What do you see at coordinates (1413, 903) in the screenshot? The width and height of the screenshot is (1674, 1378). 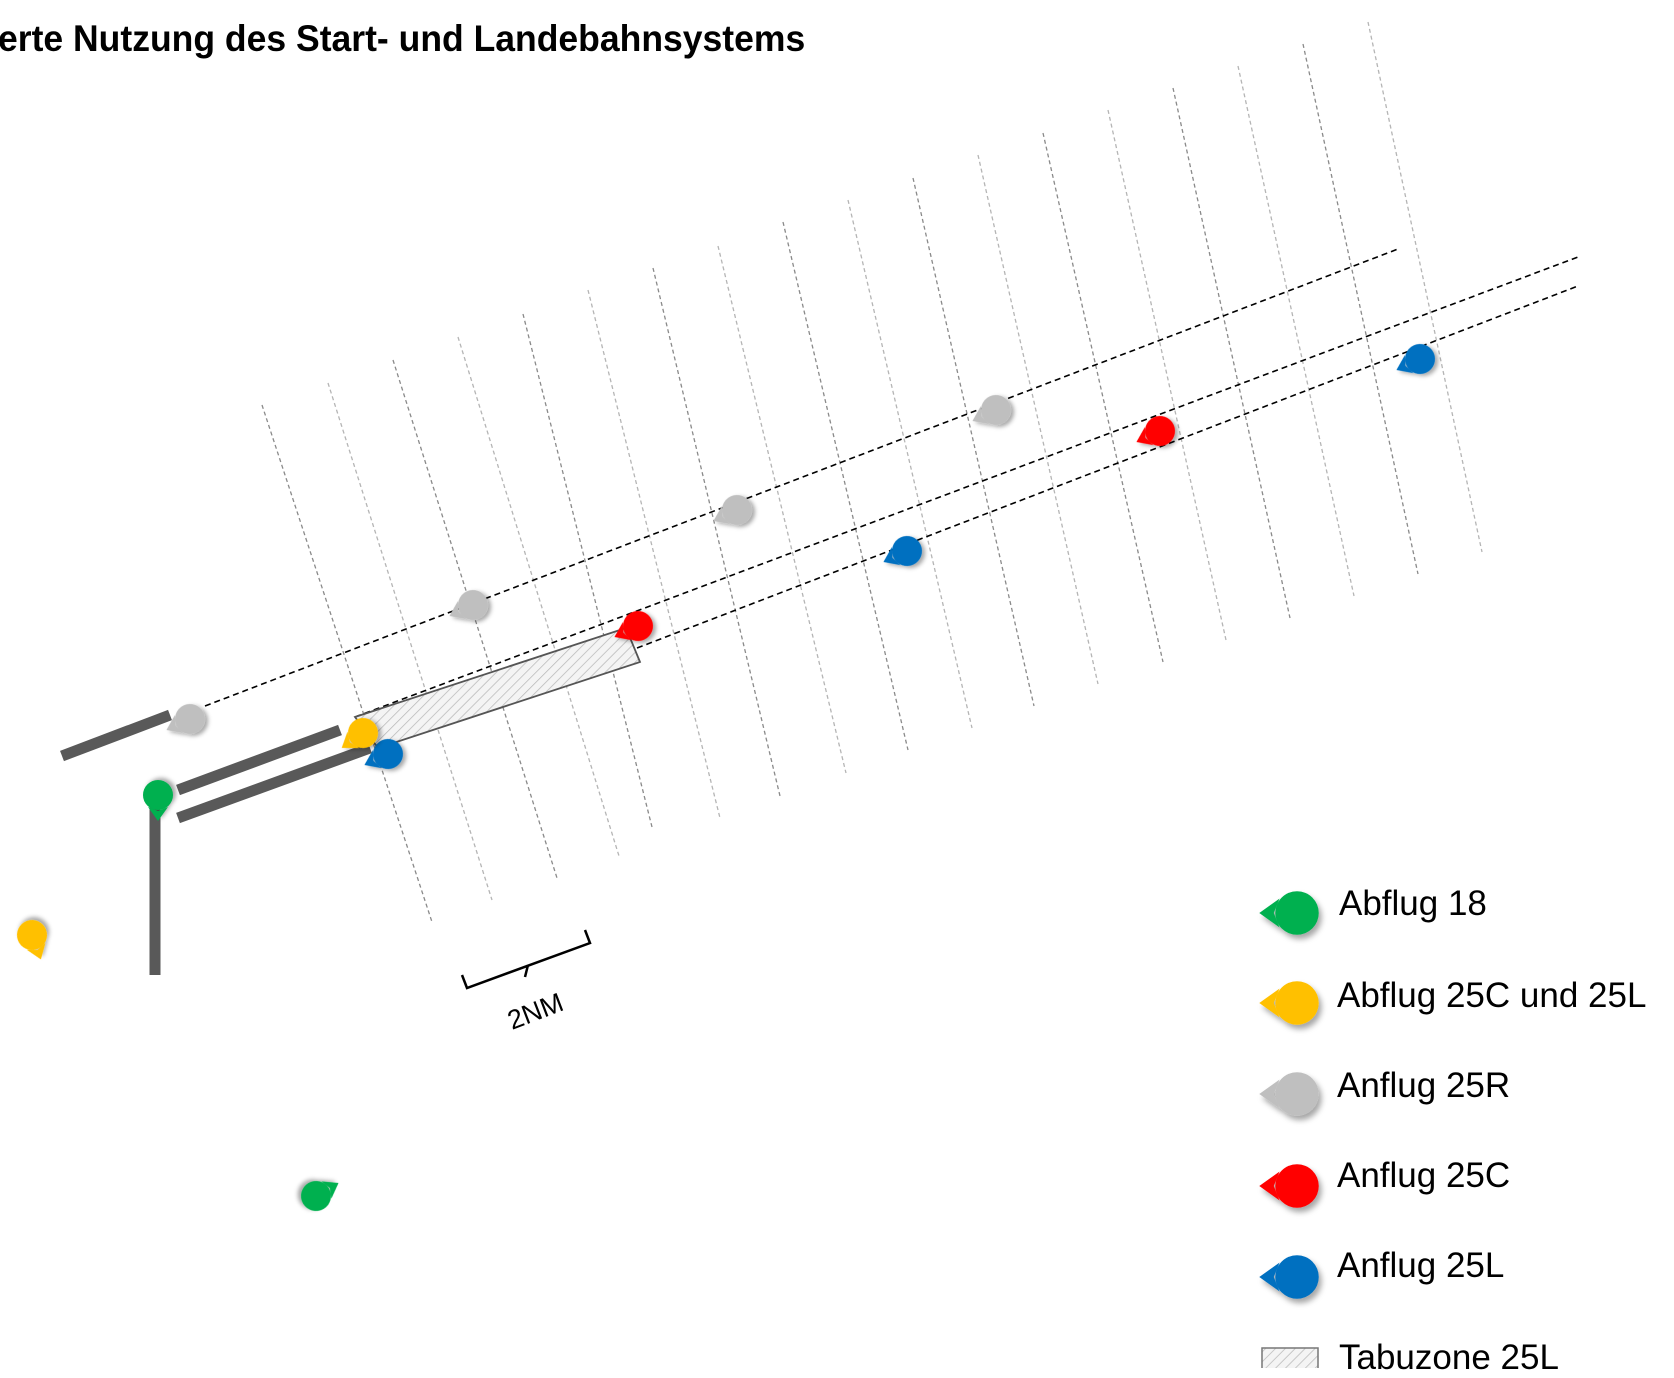 I see `legend-label-abflug-18: Abflug 18` at bounding box center [1413, 903].